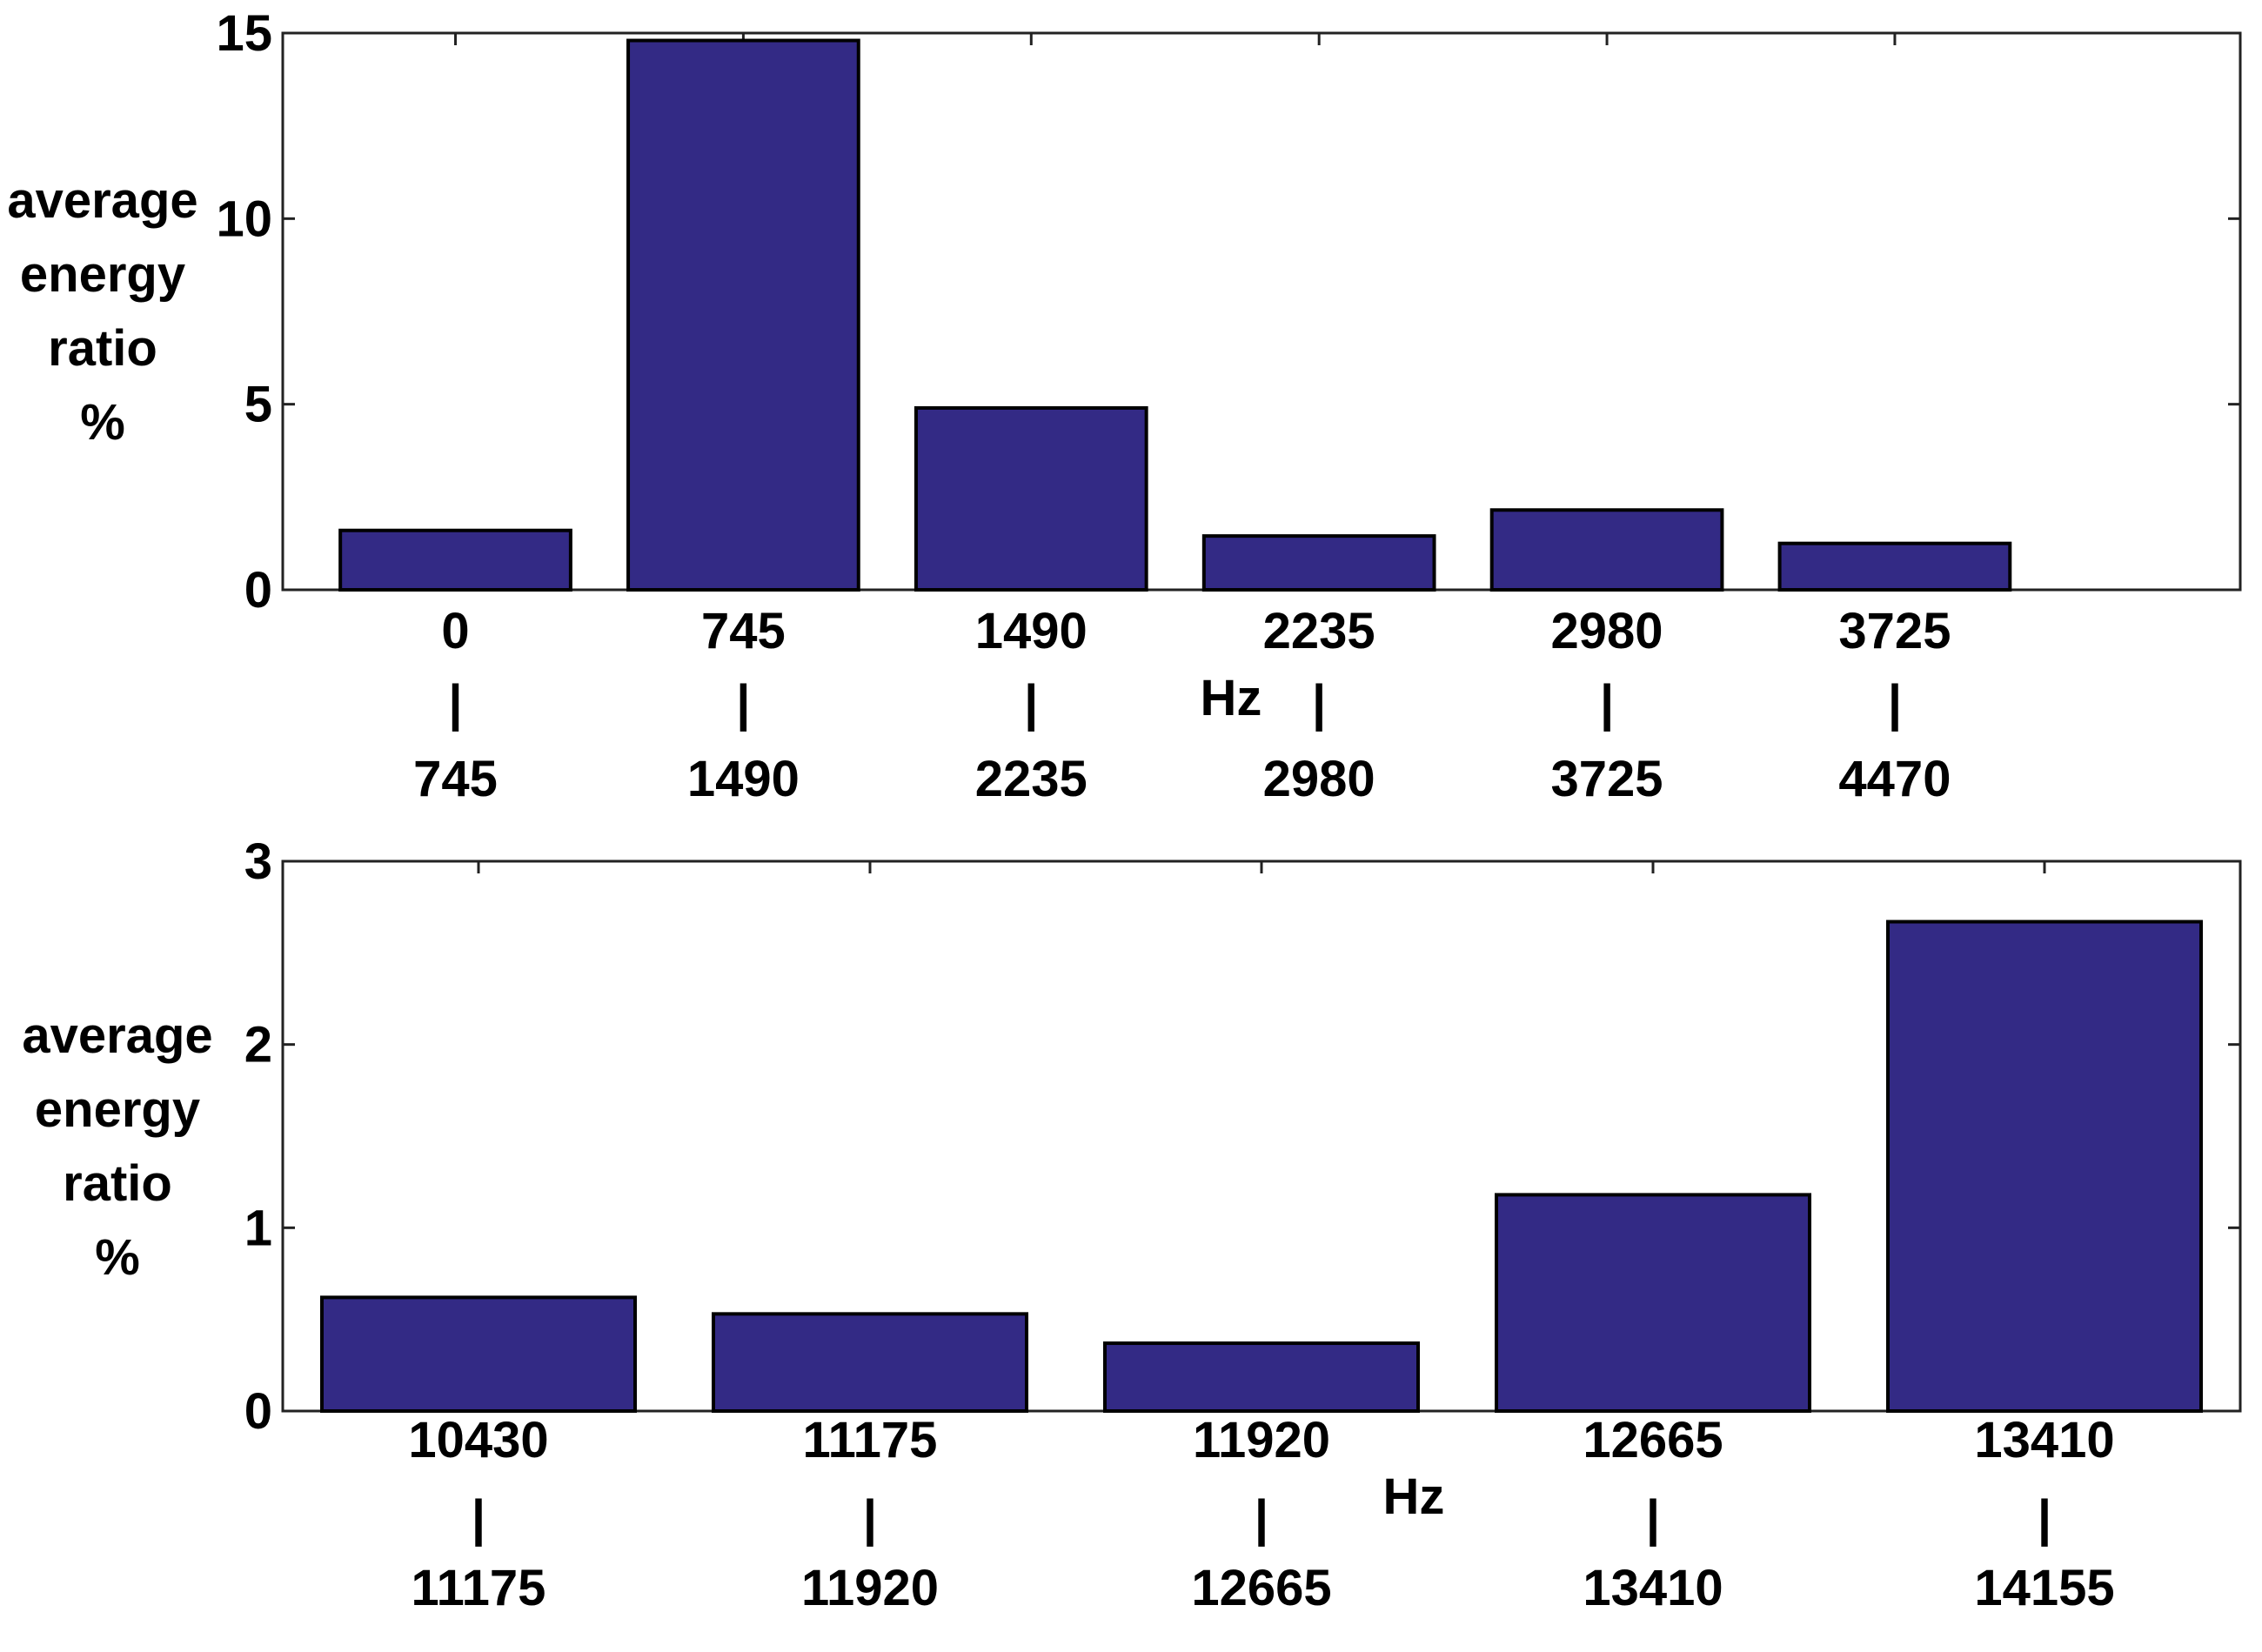  What do you see at coordinates (258, 1228) in the screenshot?
I see `y-tick-label: 1` at bounding box center [258, 1228].